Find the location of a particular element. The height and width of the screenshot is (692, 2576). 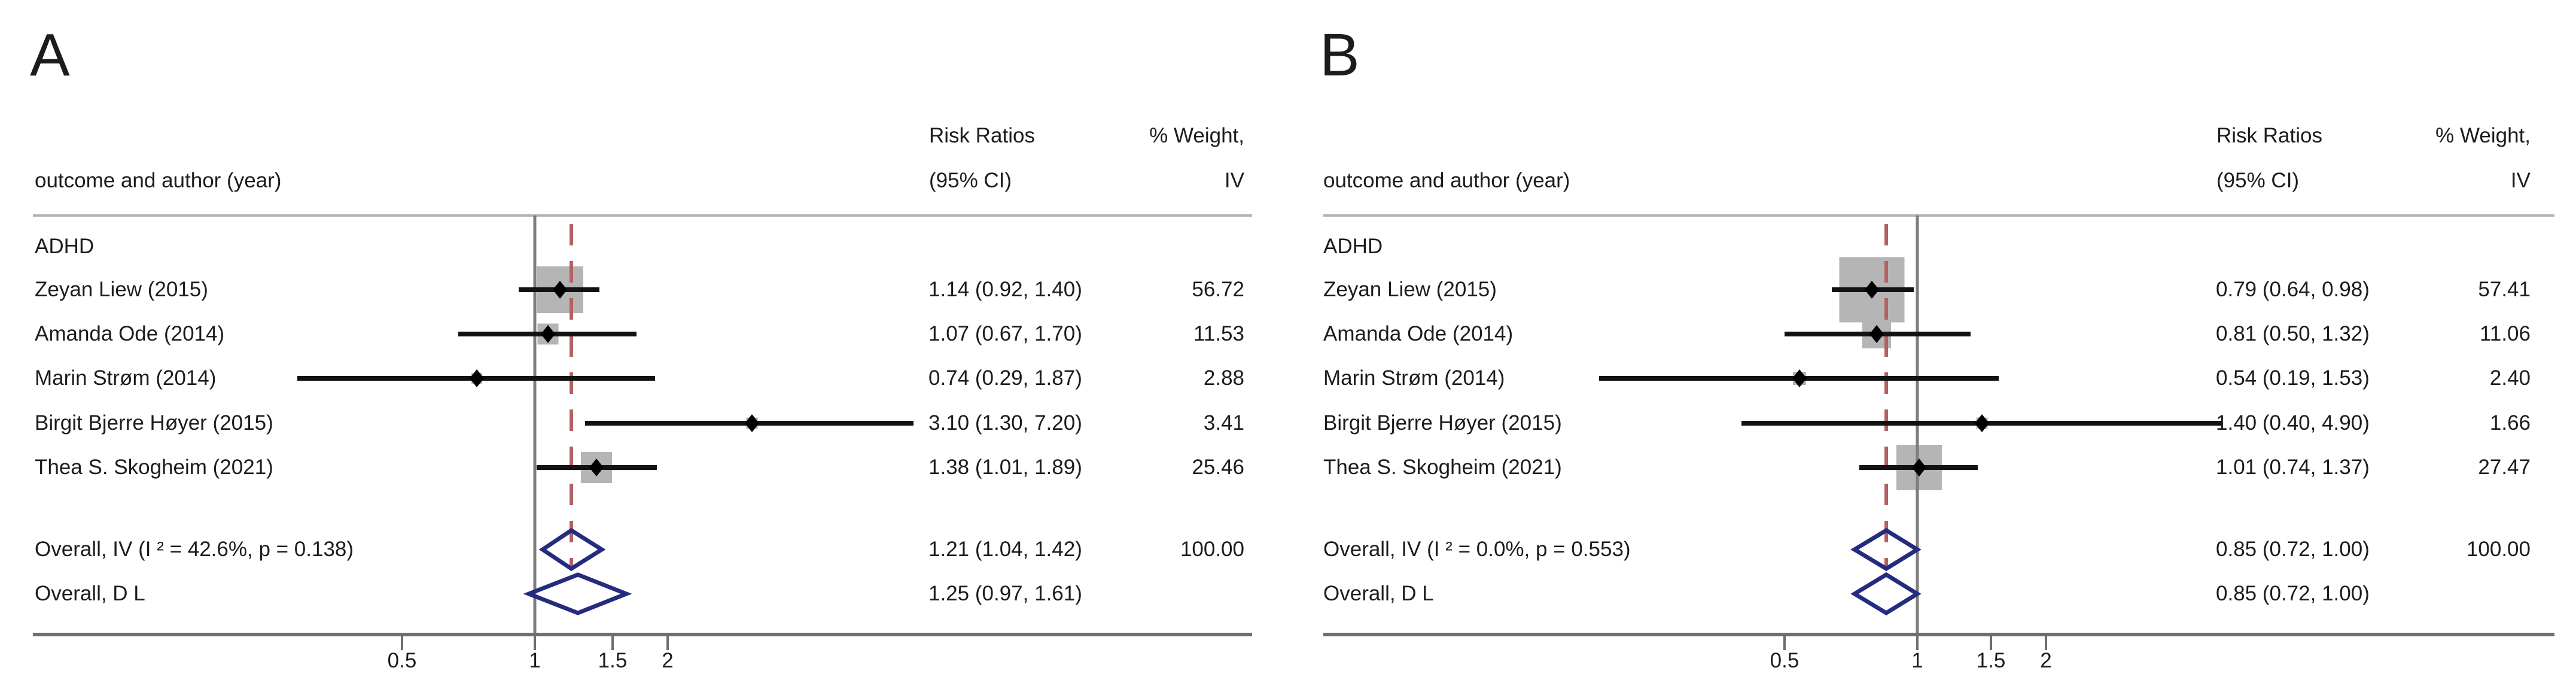

study-rr-ci: 1.01 (0.74, 1.37) is located at coordinates (2293, 467).